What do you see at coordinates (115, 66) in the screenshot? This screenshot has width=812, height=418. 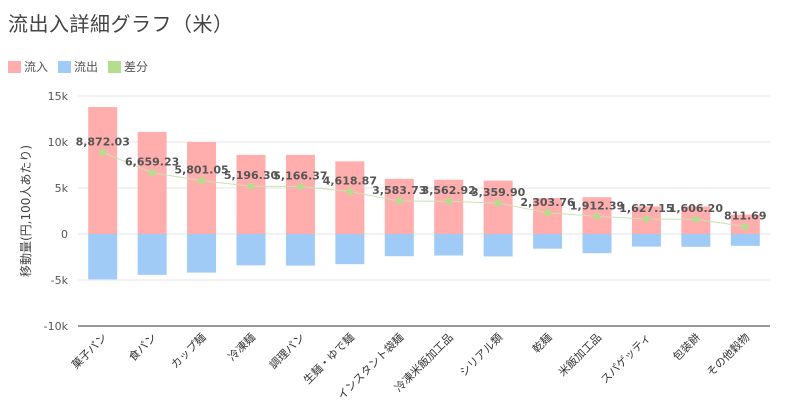 I see `legend-swatch-diff` at bounding box center [115, 66].